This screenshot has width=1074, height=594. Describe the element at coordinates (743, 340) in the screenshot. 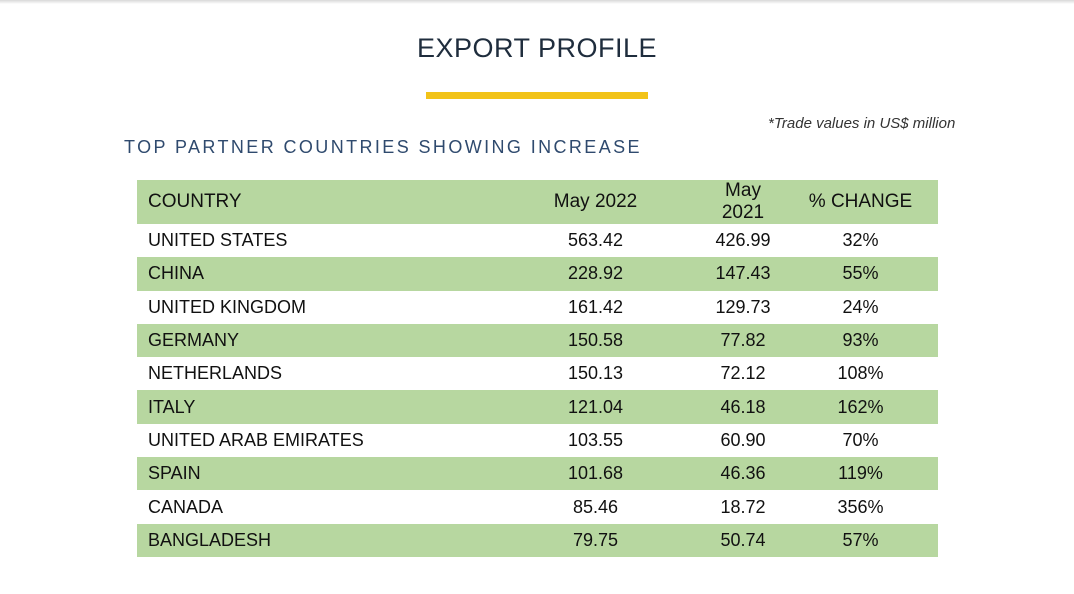

I see `cell-may-2021: 77.82` at that location.